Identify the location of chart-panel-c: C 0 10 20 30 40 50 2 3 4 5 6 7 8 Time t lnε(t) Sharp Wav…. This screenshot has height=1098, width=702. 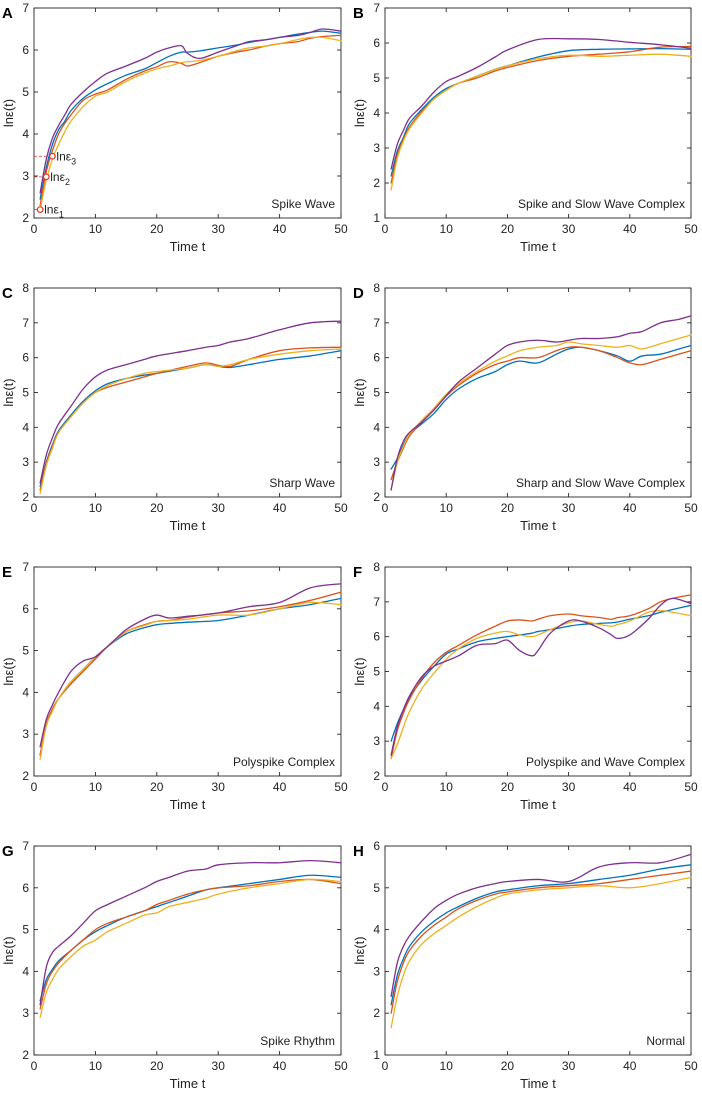
(174, 407).